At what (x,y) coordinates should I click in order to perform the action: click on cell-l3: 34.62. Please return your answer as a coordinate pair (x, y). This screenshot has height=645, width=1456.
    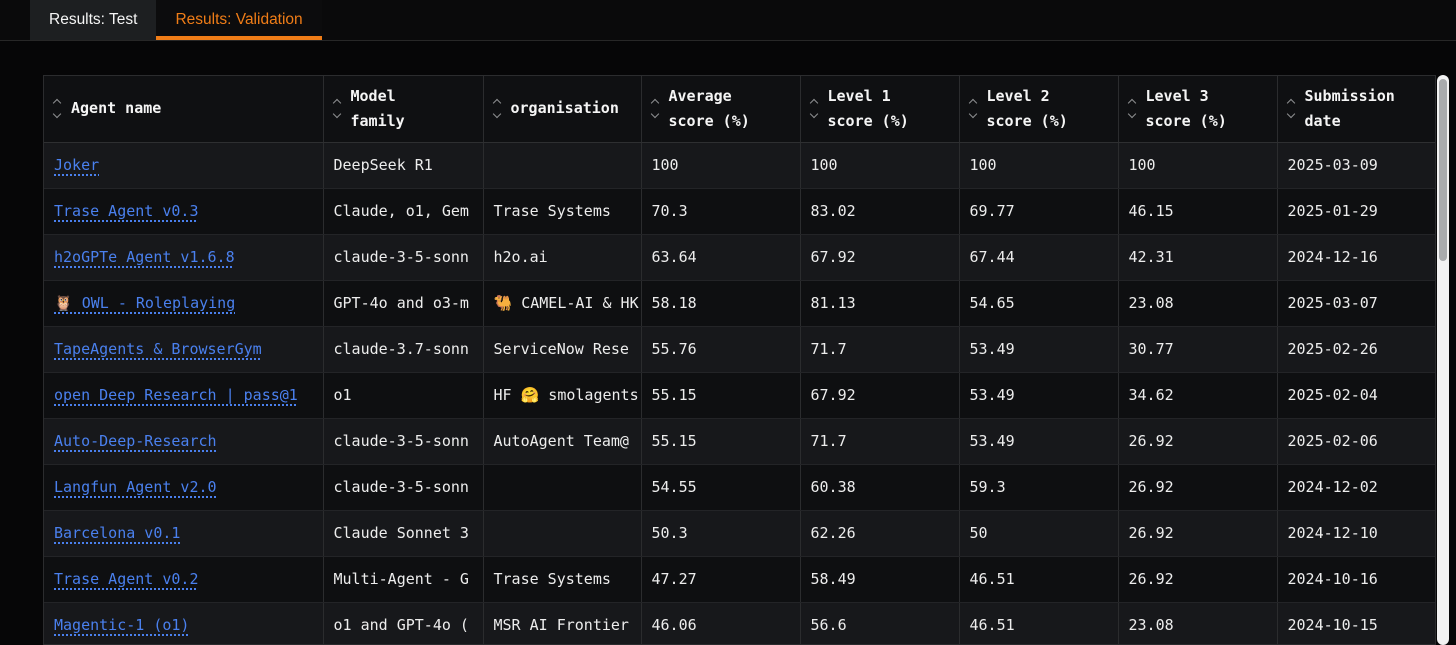
    Looking at the image, I should click on (1198, 395).